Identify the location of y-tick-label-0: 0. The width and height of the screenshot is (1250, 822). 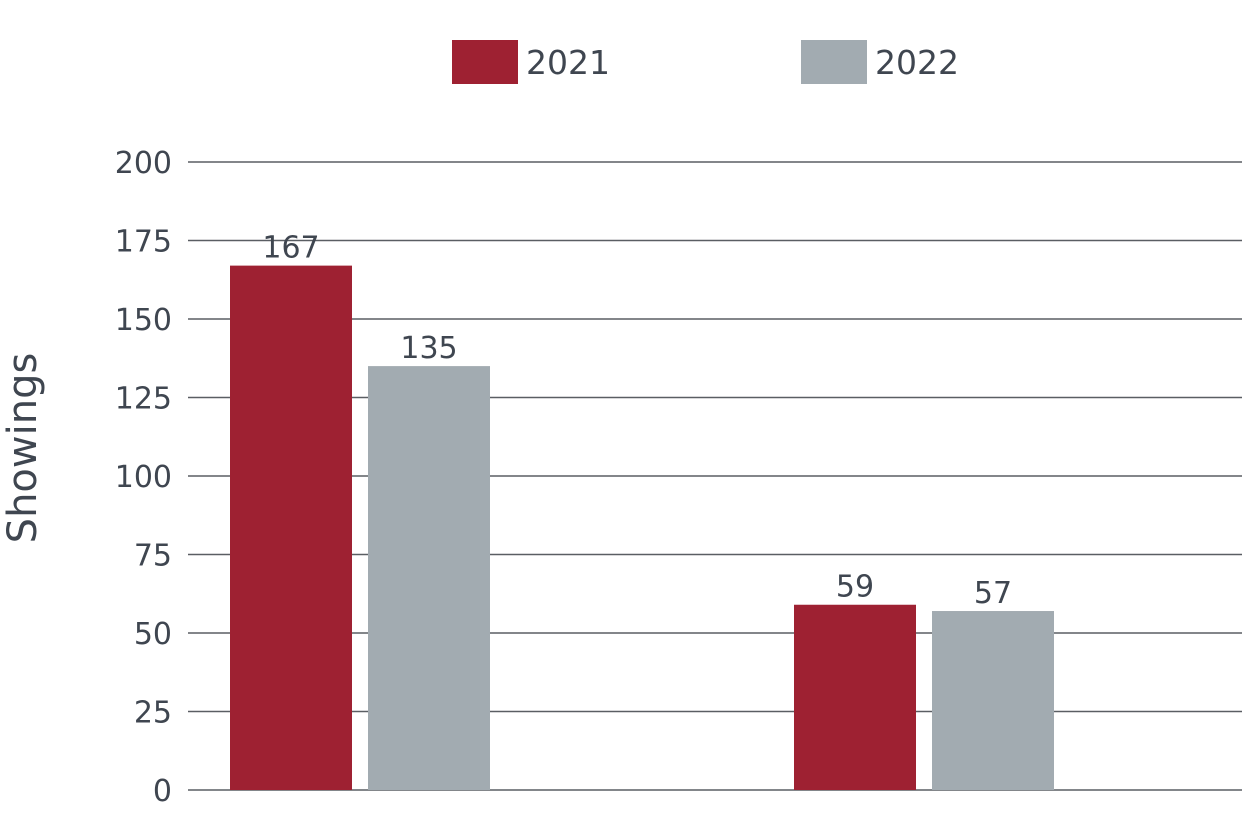
(162, 791).